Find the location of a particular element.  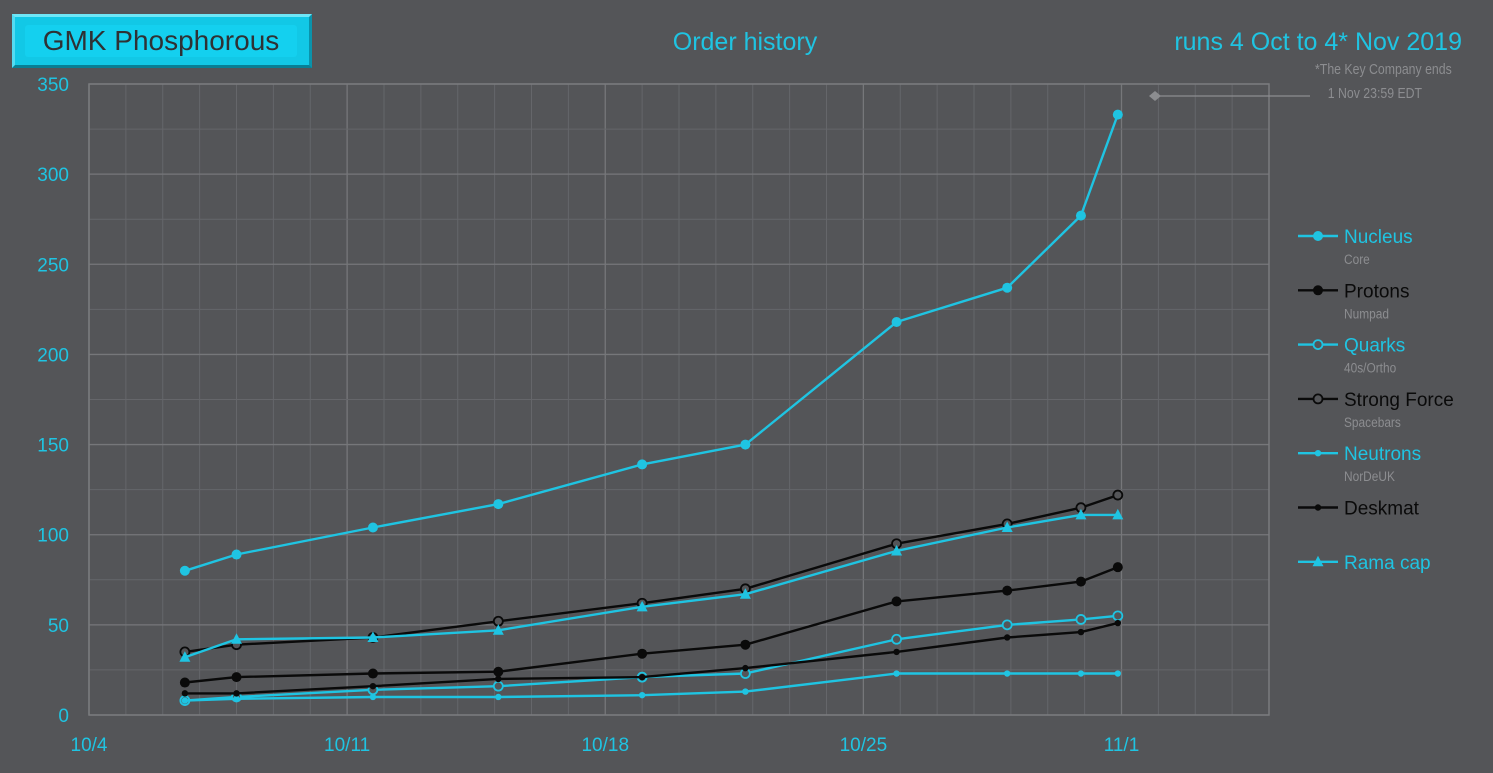

logo-text: GMK Phosphorous is located at coordinates (161, 41).